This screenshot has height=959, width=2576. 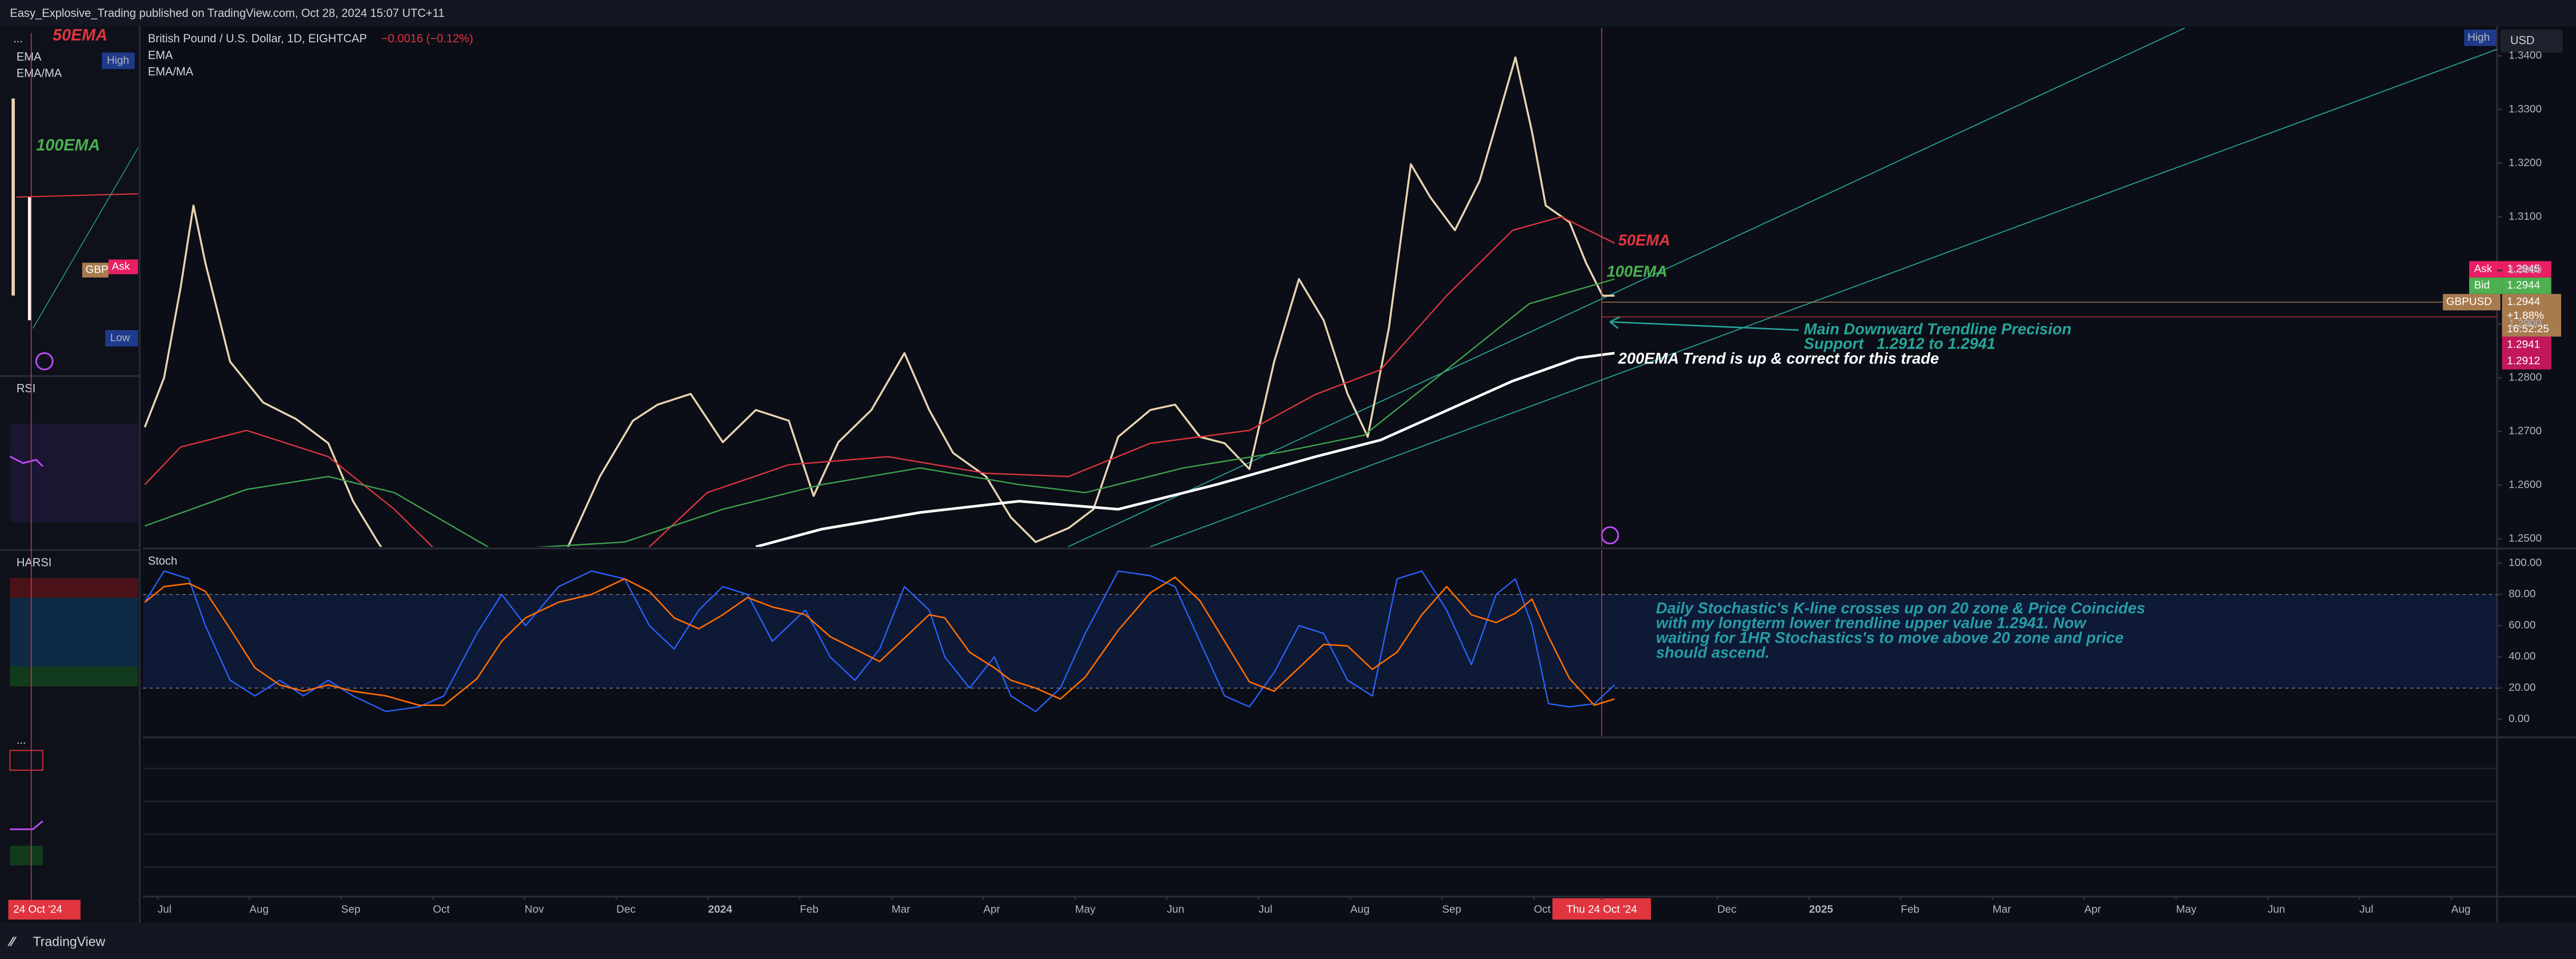 I want to click on x-tick-label: Thu 24 Oct '24, so click(x=1601, y=909).